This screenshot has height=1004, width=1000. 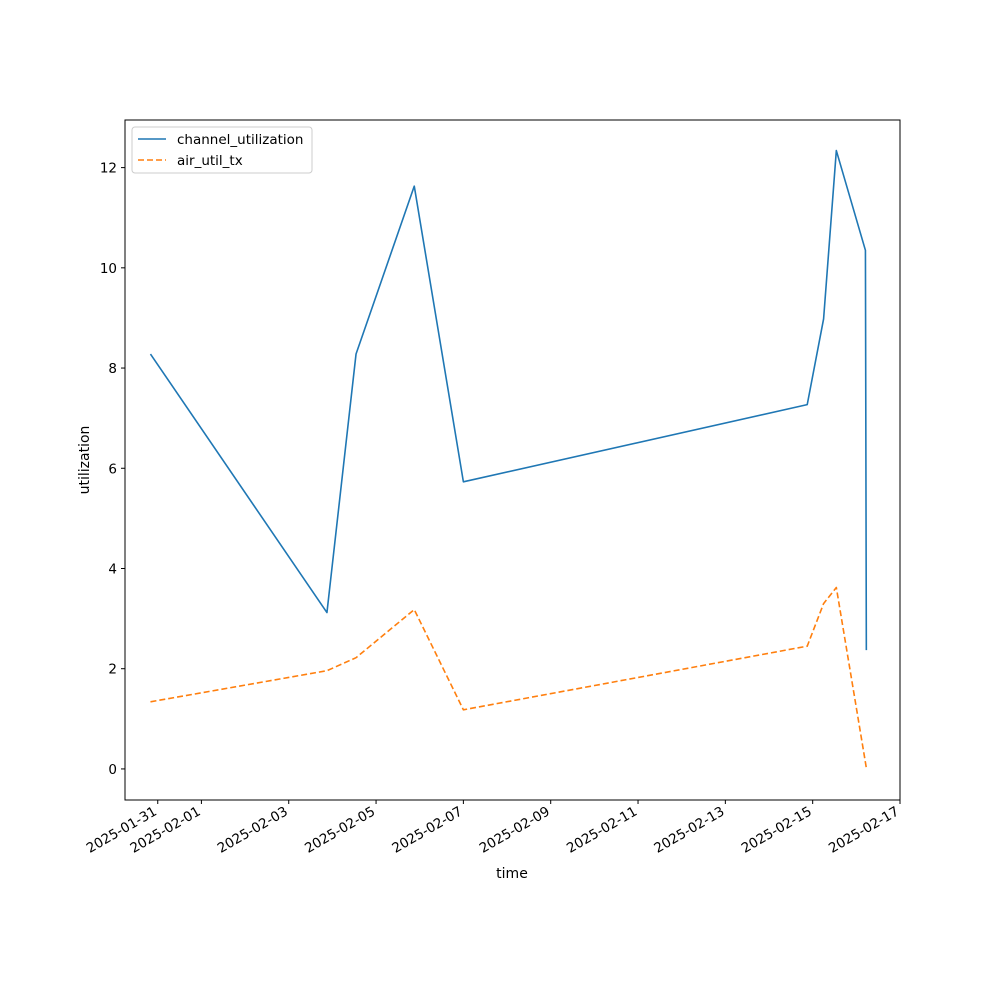 I want to click on legend-label-air-util-tx: air_util_tx, so click(x=210, y=161).